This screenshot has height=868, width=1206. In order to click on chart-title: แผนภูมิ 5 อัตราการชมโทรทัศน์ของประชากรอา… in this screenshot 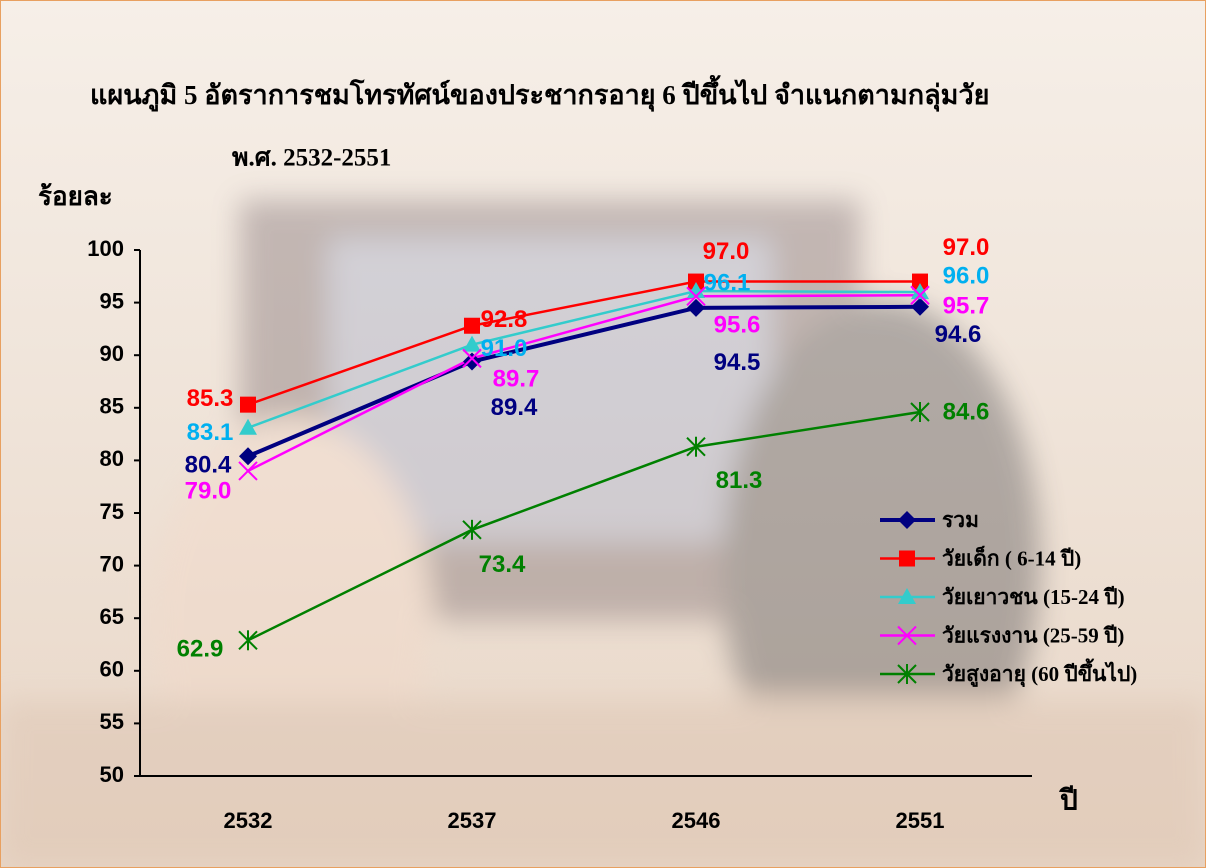, I will do `click(539, 93)`.